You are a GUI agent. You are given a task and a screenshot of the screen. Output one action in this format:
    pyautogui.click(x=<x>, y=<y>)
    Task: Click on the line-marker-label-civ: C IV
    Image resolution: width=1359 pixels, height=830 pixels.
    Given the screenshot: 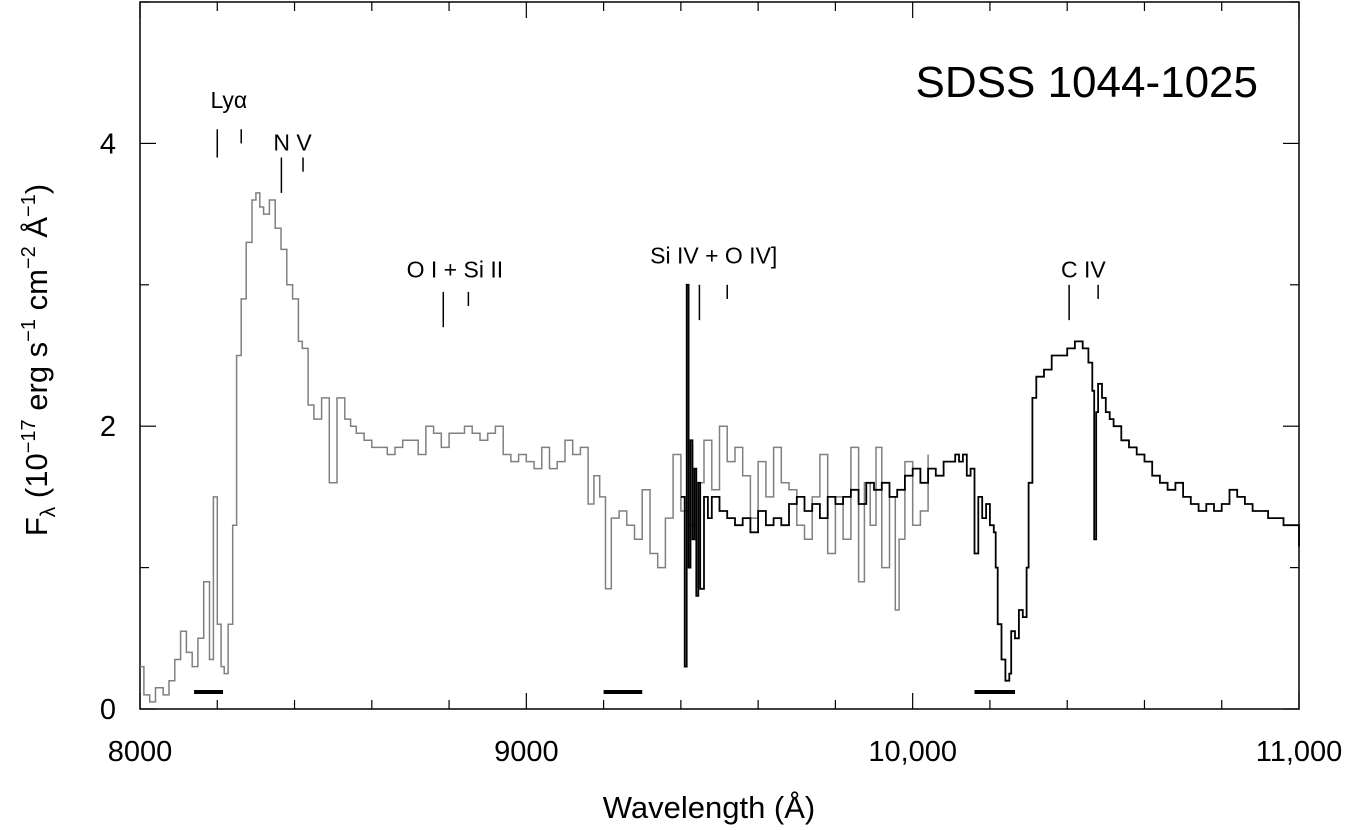 What is the action you would take?
    pyautogui.click(x=1083, y=270)
    